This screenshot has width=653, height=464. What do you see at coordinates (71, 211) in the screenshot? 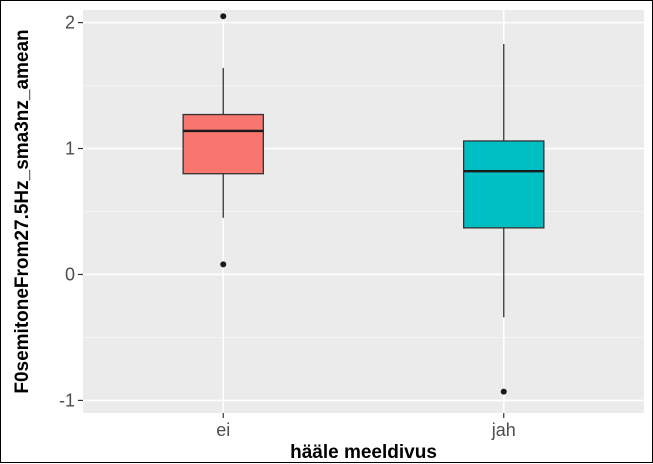
I see `y-axis: -1 0 1 2` at bounding box center [71, 211].